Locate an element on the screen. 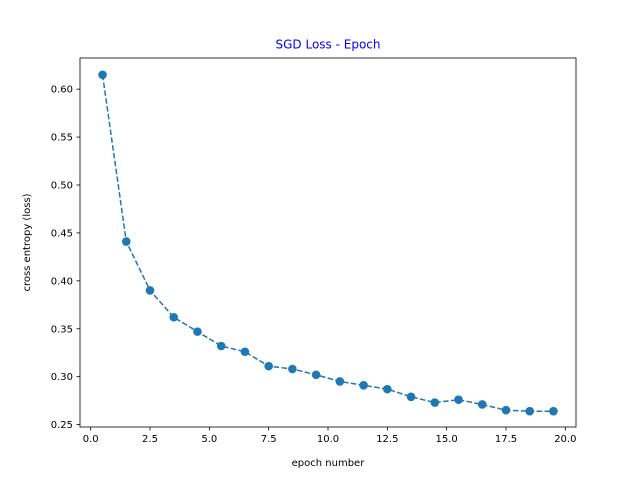 This screenshot has width=640, height=480. x-tick-label: 5.0 is located at coordinates (209, 439).